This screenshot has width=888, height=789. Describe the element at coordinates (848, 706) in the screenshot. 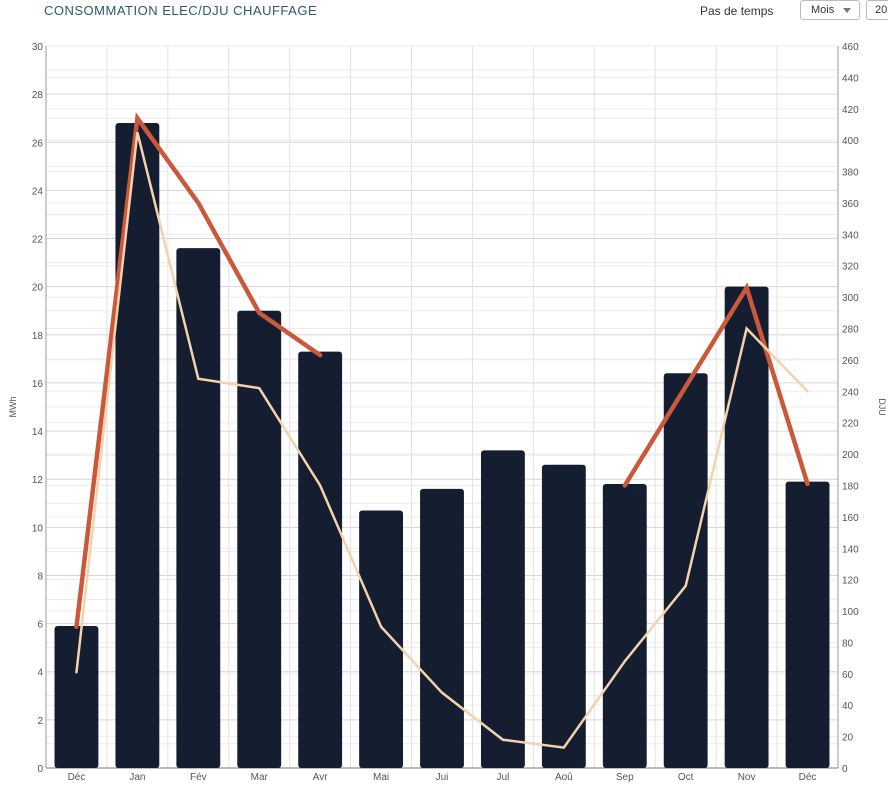

I see `y2-tick-label: 40` at that location.